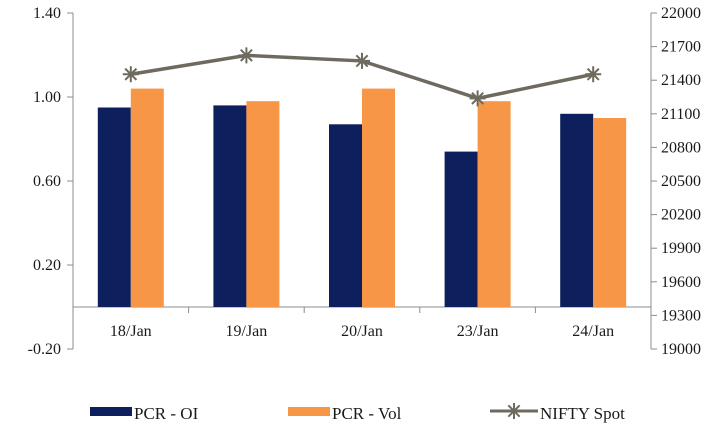 The width and height of the screenshot is (726, 430). Describe the element at coordinates (681, 349) in the screenshot. I see `right-axis-tick-label: 19000` at that location.